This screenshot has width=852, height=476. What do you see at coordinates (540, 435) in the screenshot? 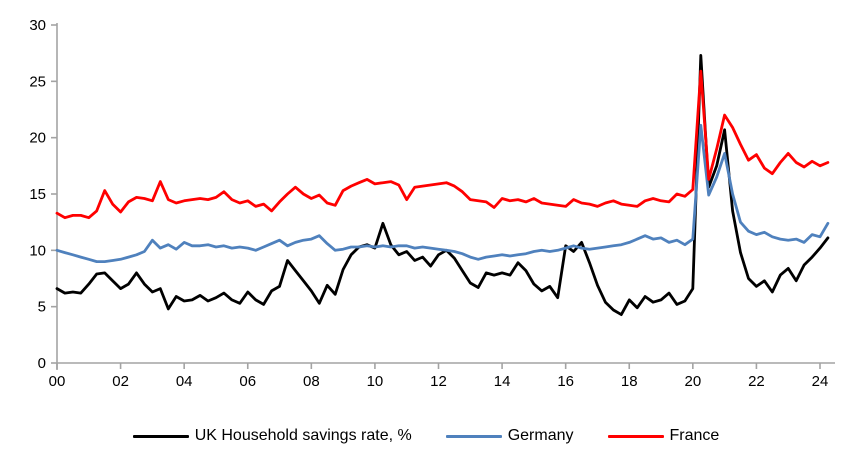
I see `legend-label-germany: Germany` at bounding box center [540, 435].